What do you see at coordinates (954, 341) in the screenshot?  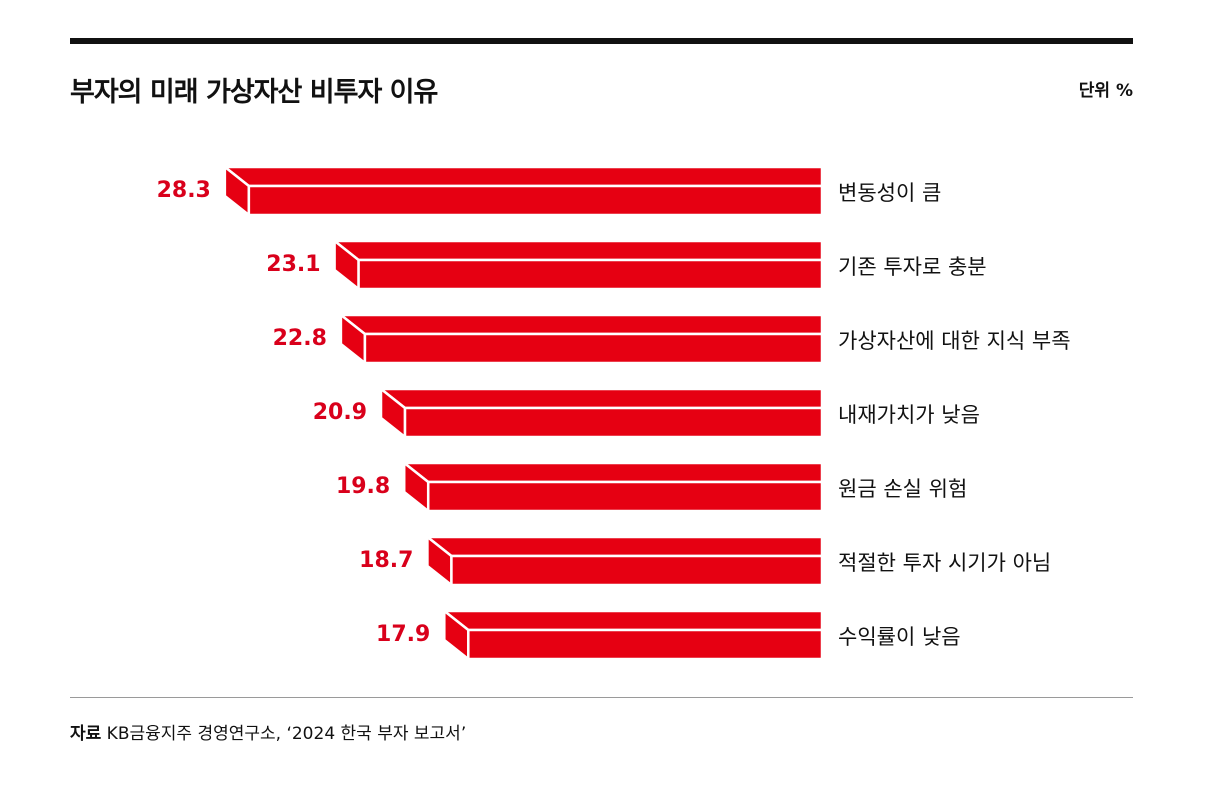 I see `category-label: 가상자산에 대한 지식 부족` at bounding box center [954, 341].